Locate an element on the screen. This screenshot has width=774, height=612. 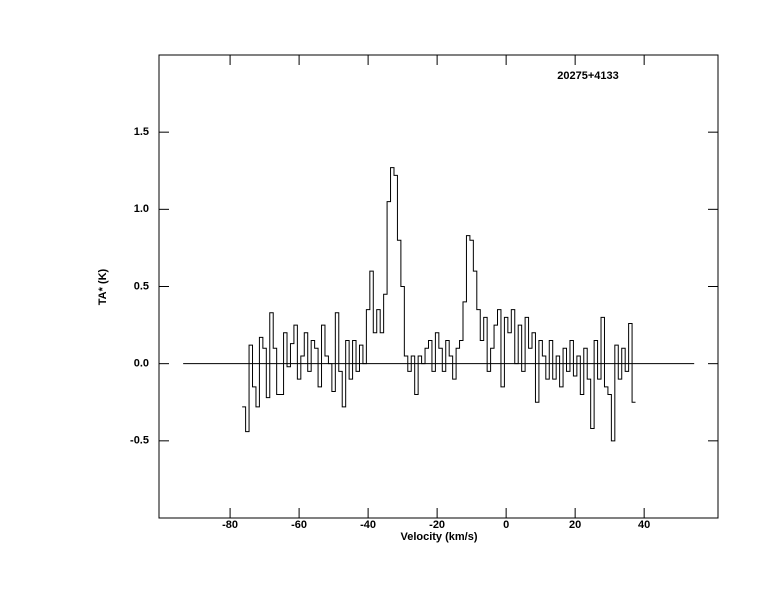
x-tick-label: -40 is located at coordinates (368, 525).